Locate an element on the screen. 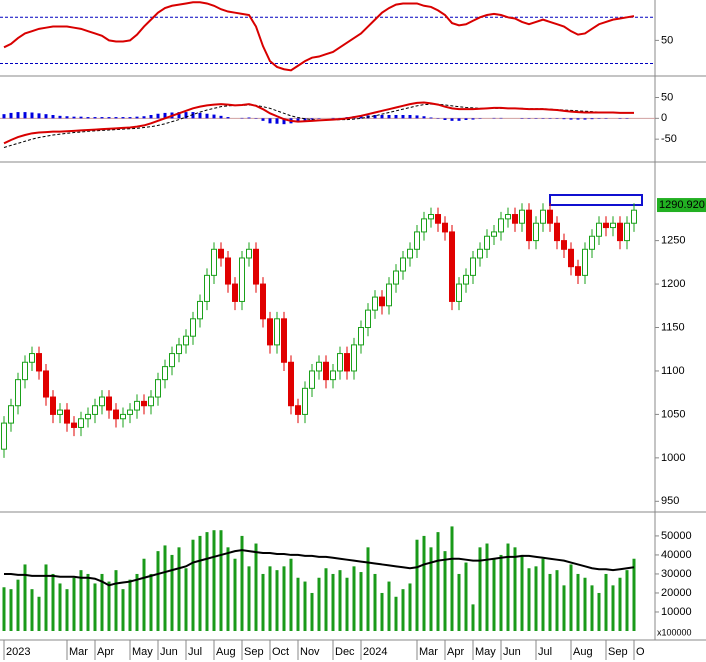 This screenshot has width=706, height=662. y-tick-label: 10000 is located at coordinates (676, 612).